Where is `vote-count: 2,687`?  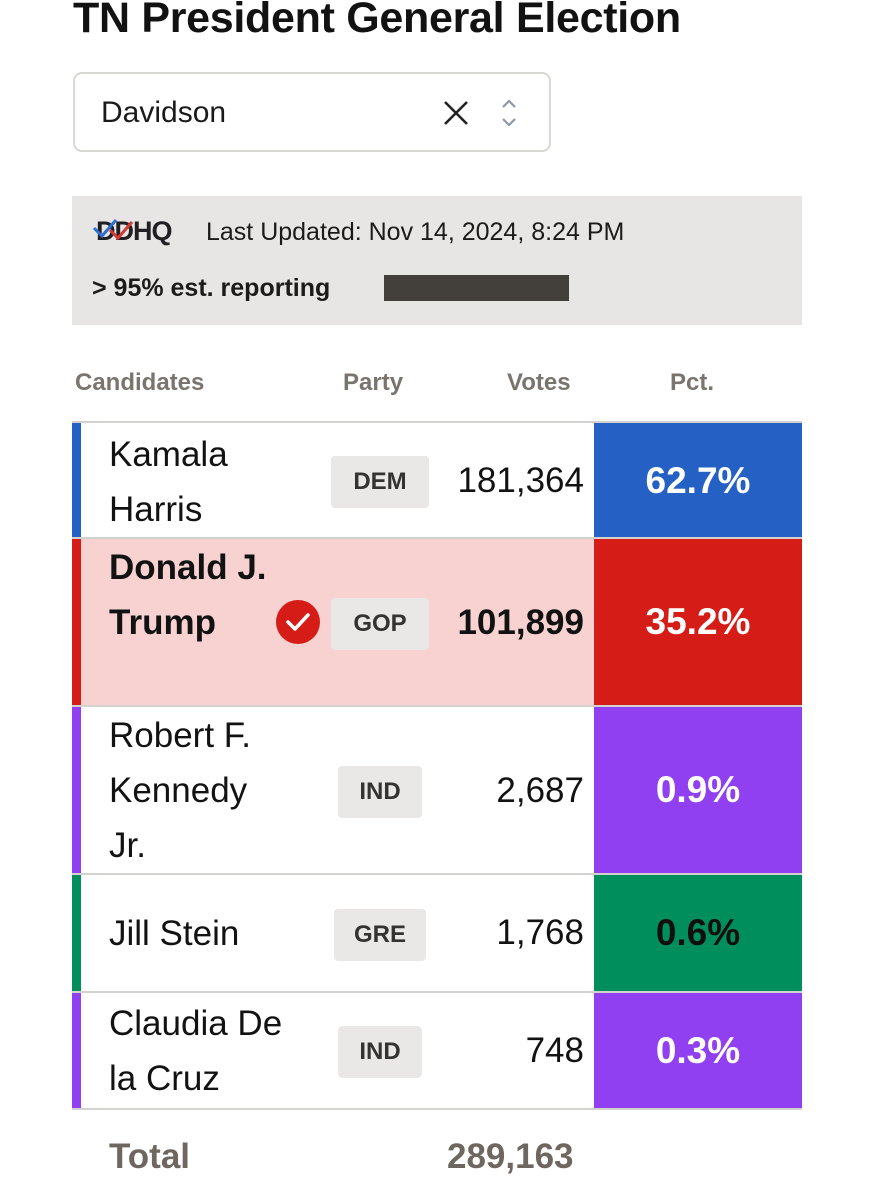
vote-count: 2,687 is located at coordinates (540, 790).